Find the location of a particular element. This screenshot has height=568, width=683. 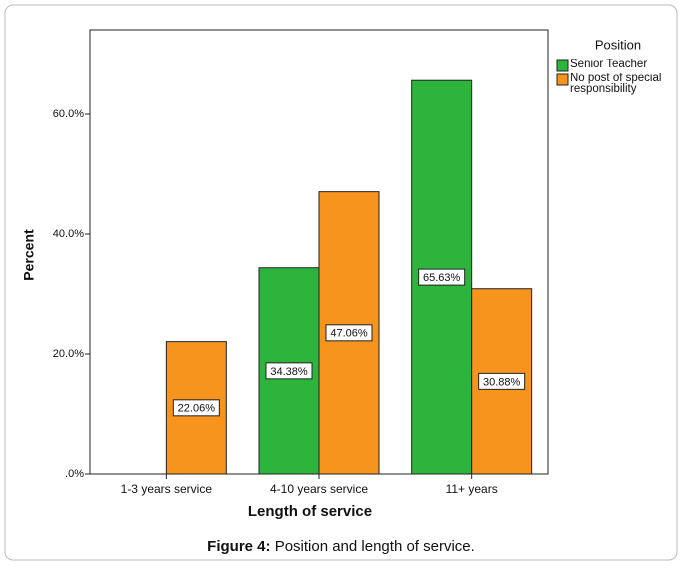

x-tick-label: 11+ years is located at coordinates (472, 489).